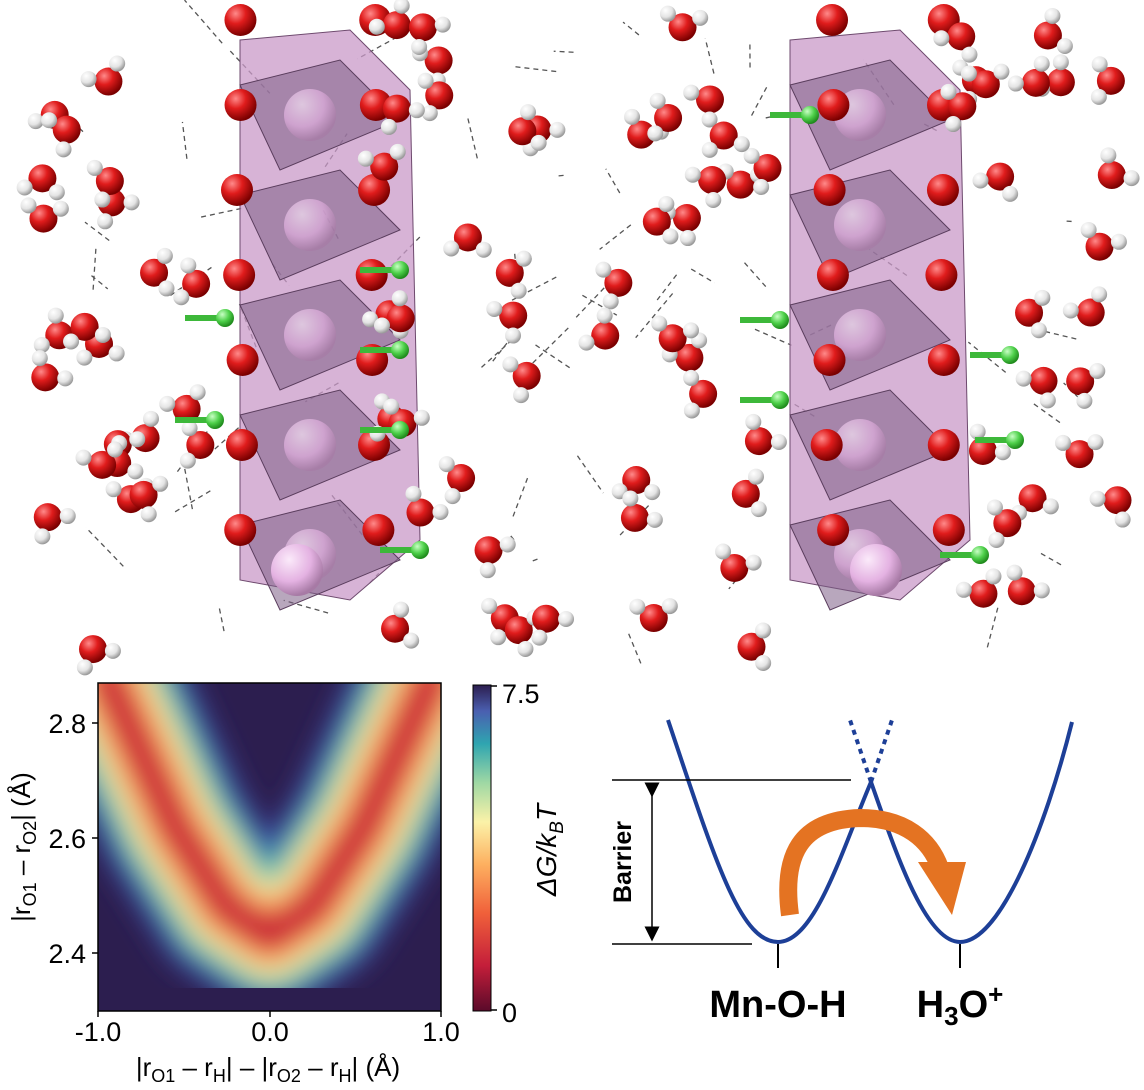 The height and width of the screenshot is (1090, 1144). What do you see at coordinates (23, 847) in the screenshot?
I see `heatmap-y-axis-label: |rO1 – rO2| (Å)` at bounding box center [23, 847].